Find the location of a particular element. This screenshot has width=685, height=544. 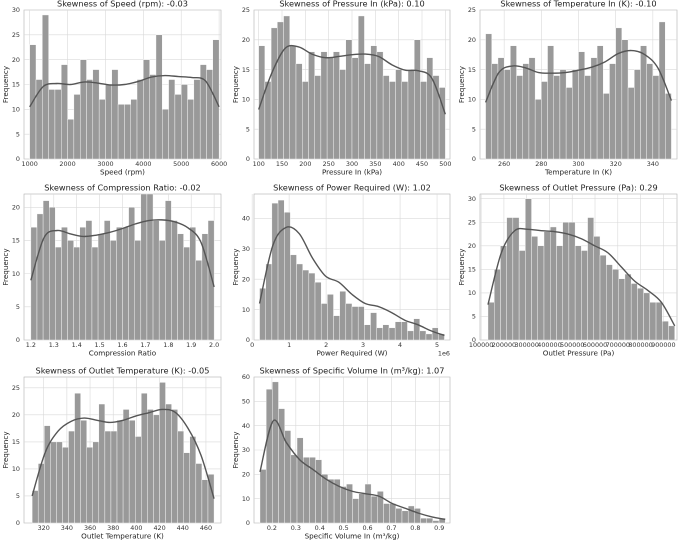

subplot-title: Skewness of Compression Ratio: -0.02 is located at coordinates (122, 188).